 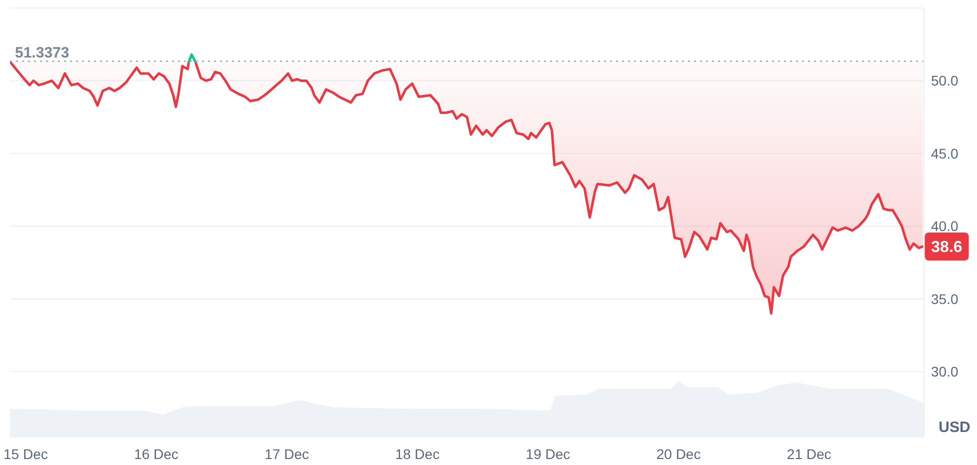 I want to click on x-tick-label: 15 Dec, so click(x=26, y=454).